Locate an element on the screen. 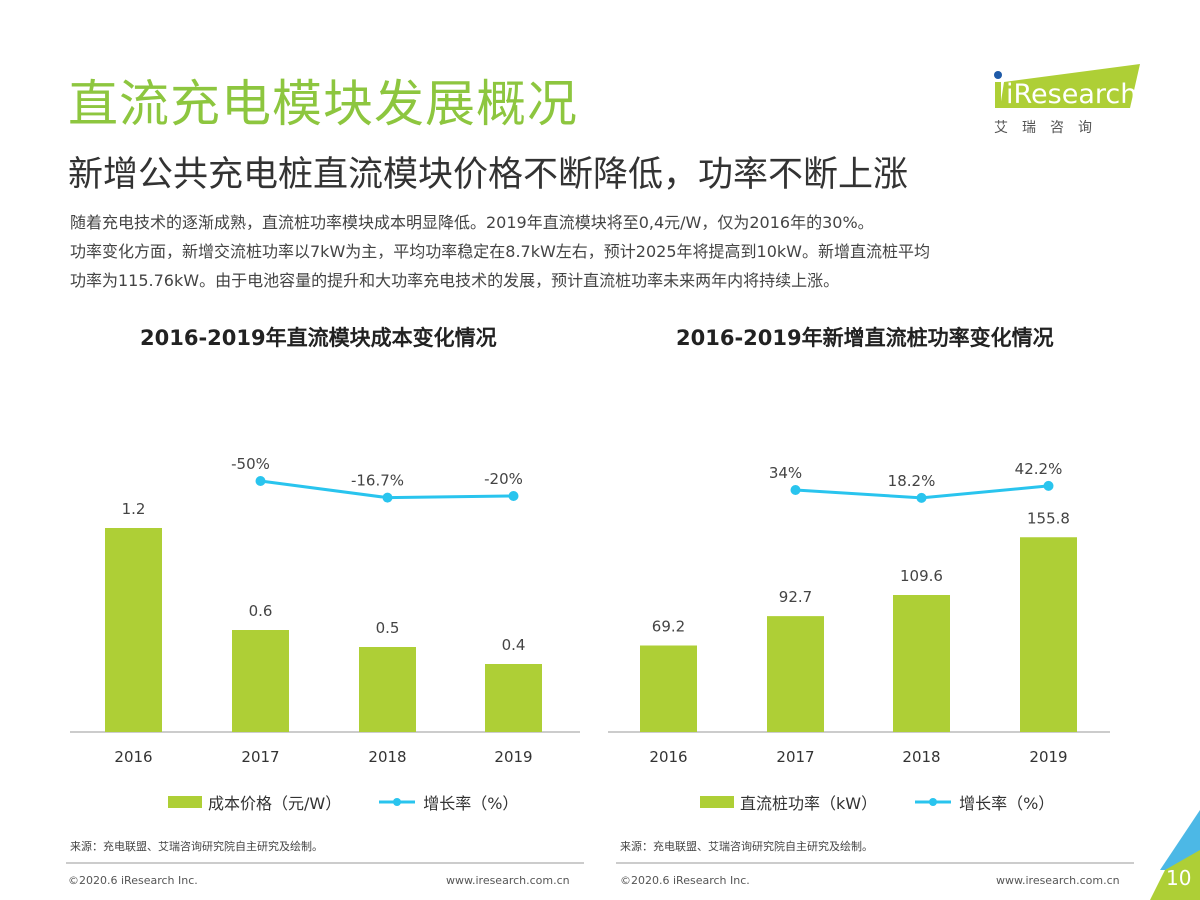 The width and height of the screenshot is (1200, 900). source-note-left: 来源：充电联盟、艾瑞咨询研究院自主研究及绘制。 is located at coordinates (196, 846).